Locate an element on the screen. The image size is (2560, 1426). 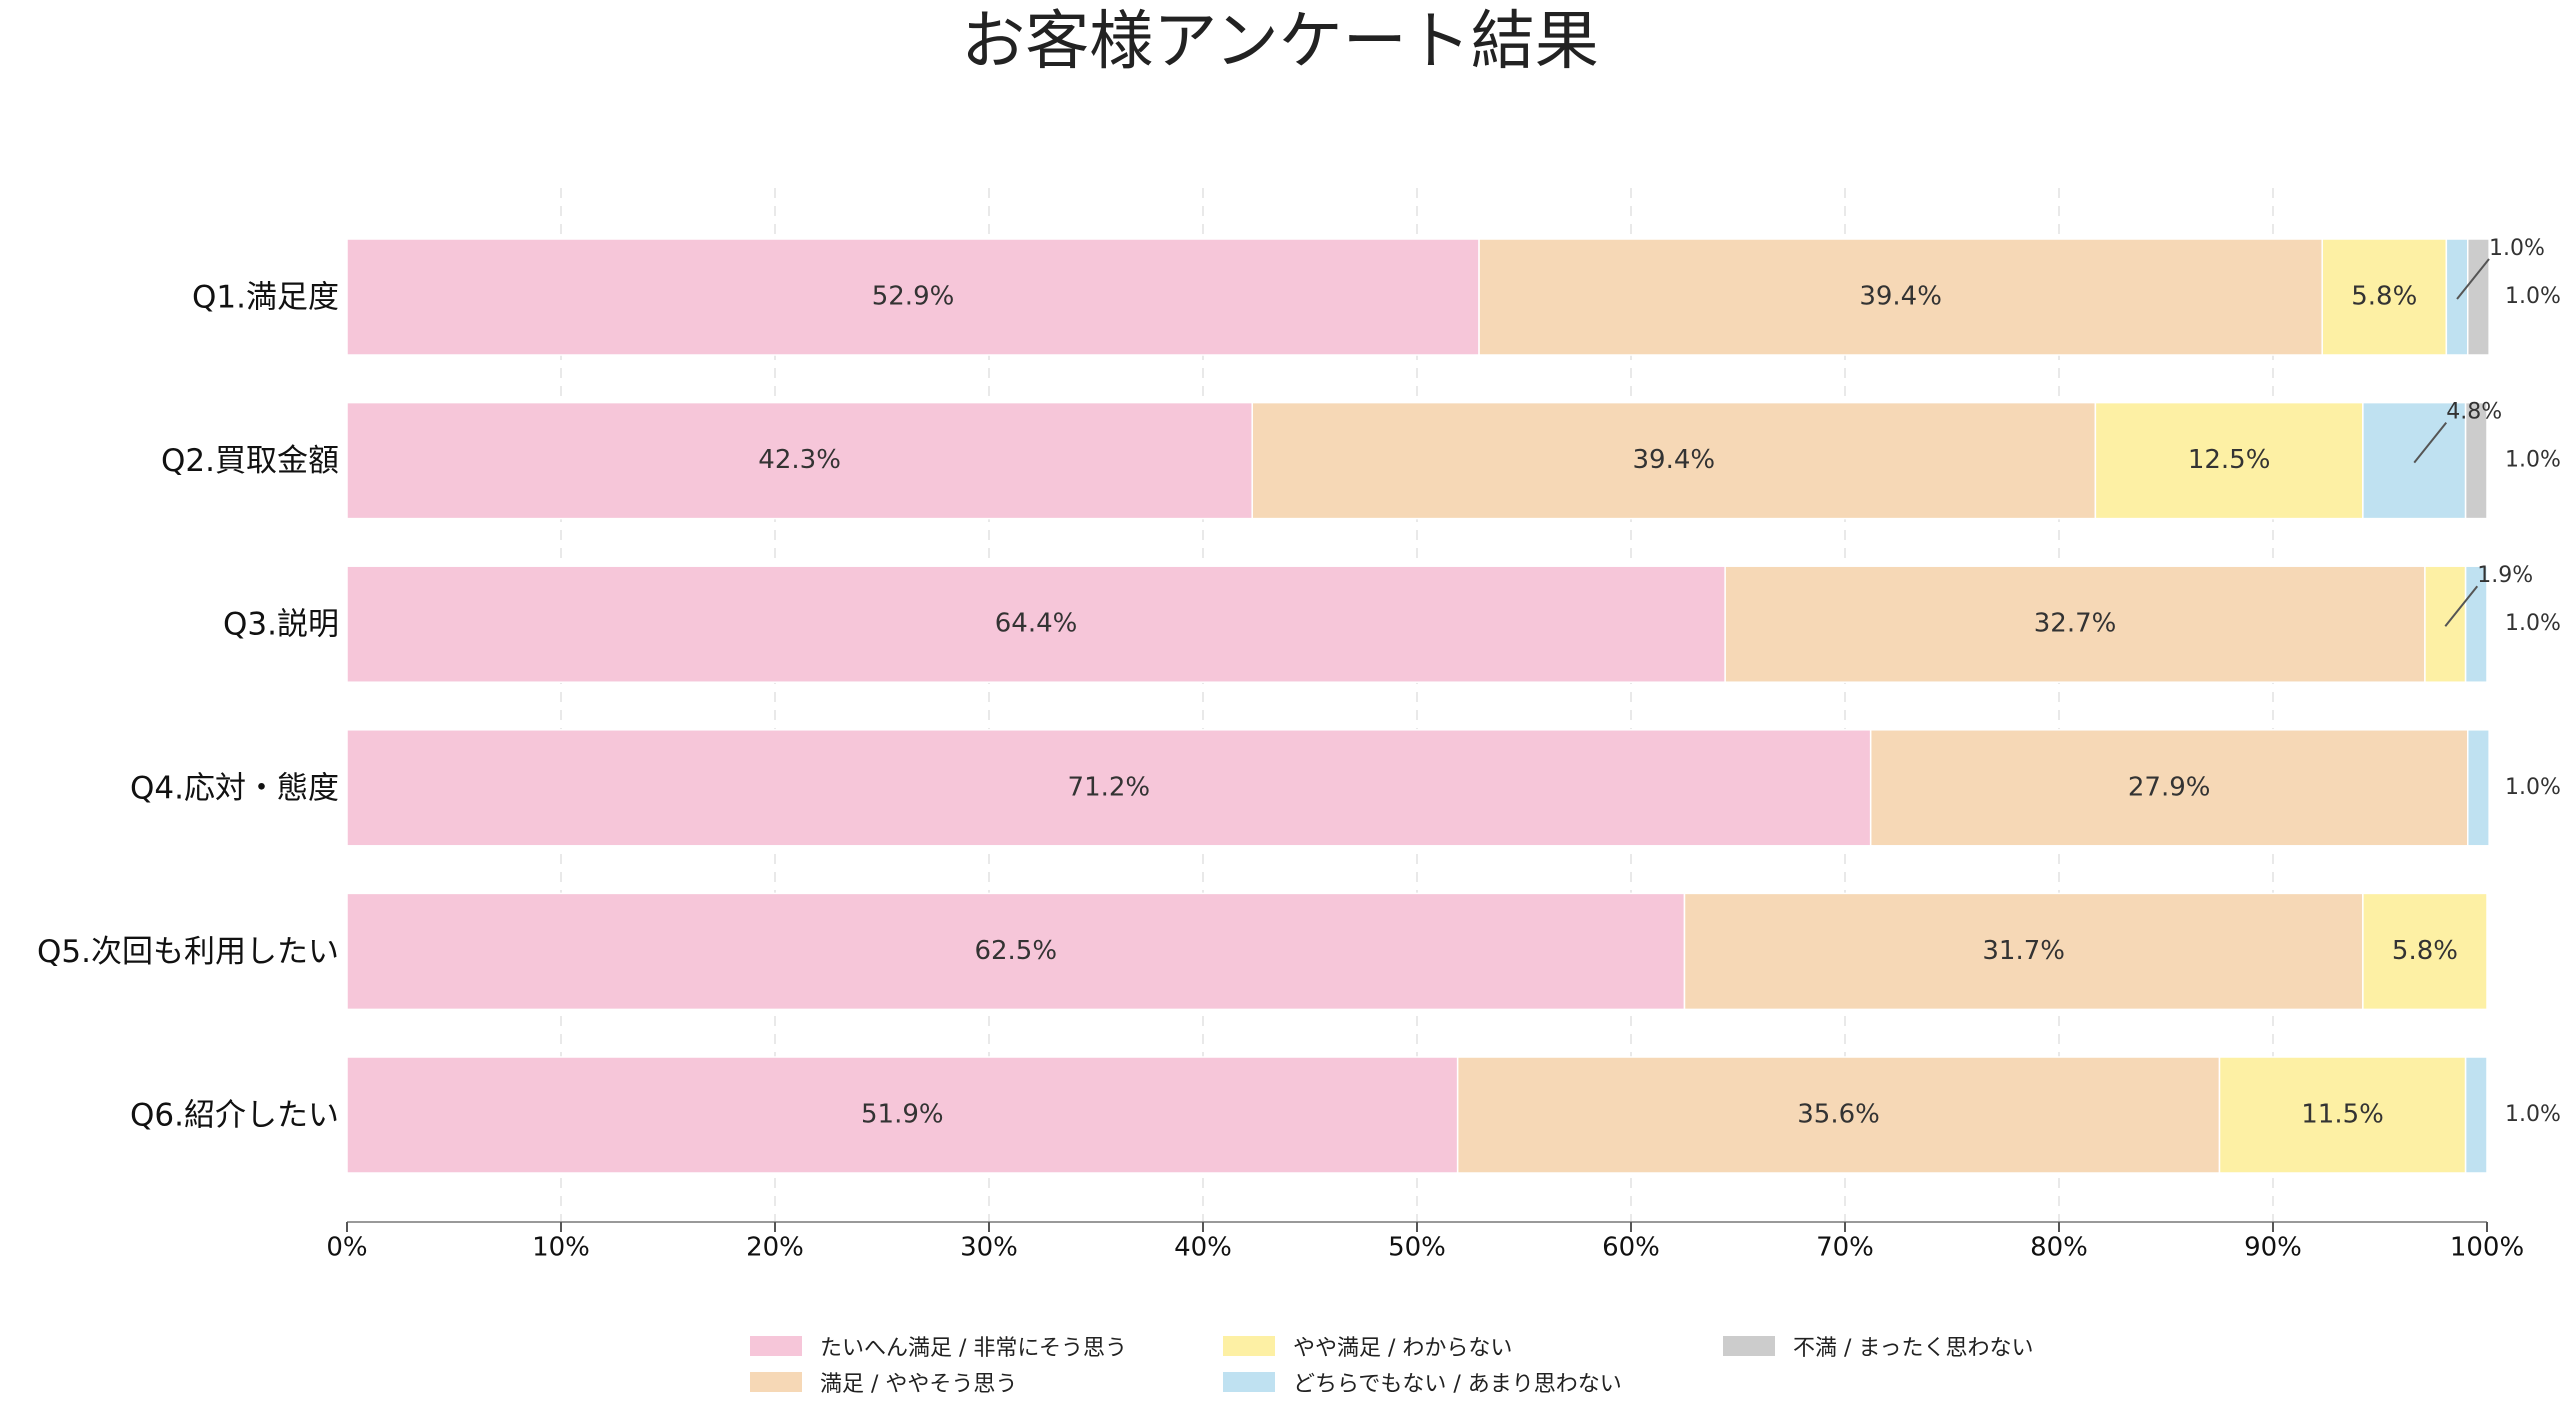
x-tick-label-6: 60% is located at coordinates (1631, 1248).